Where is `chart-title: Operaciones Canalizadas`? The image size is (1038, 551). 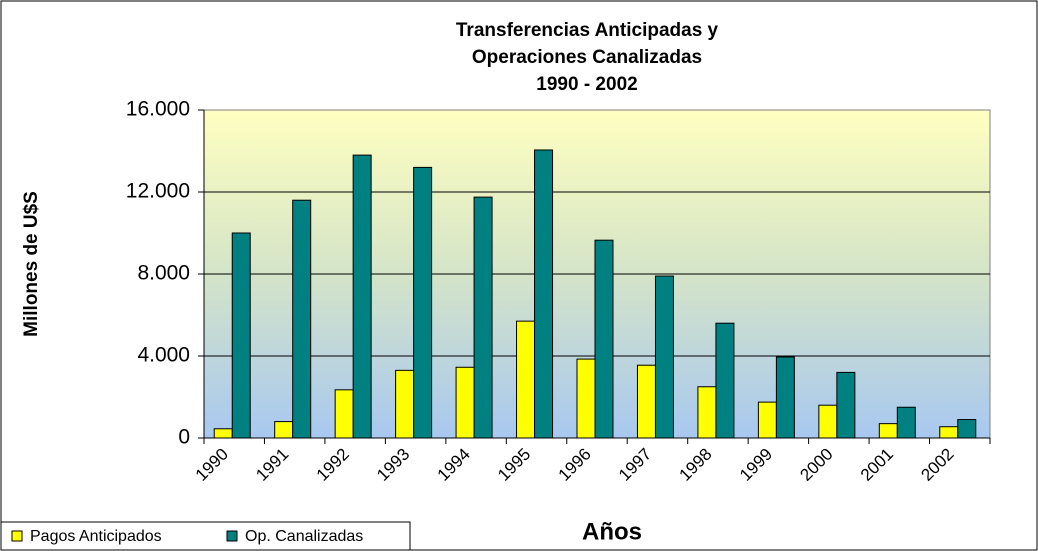
chart-title: Operaciones Canalizadas is located at coordinates (587, 57).